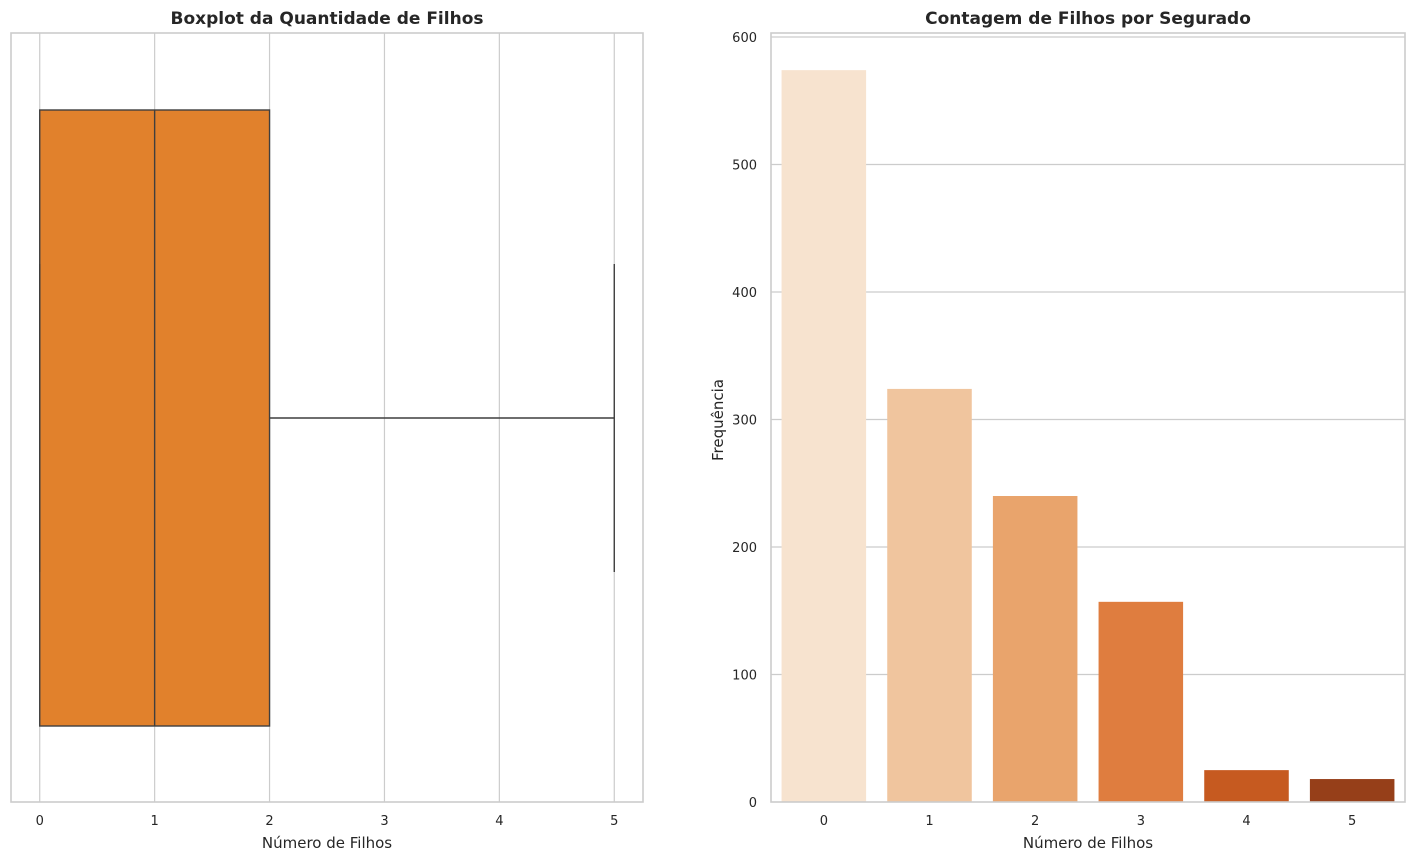 The image size is (1415, 861). I want to click on boxplot-x-tick-label: 1, so click(154, 821).